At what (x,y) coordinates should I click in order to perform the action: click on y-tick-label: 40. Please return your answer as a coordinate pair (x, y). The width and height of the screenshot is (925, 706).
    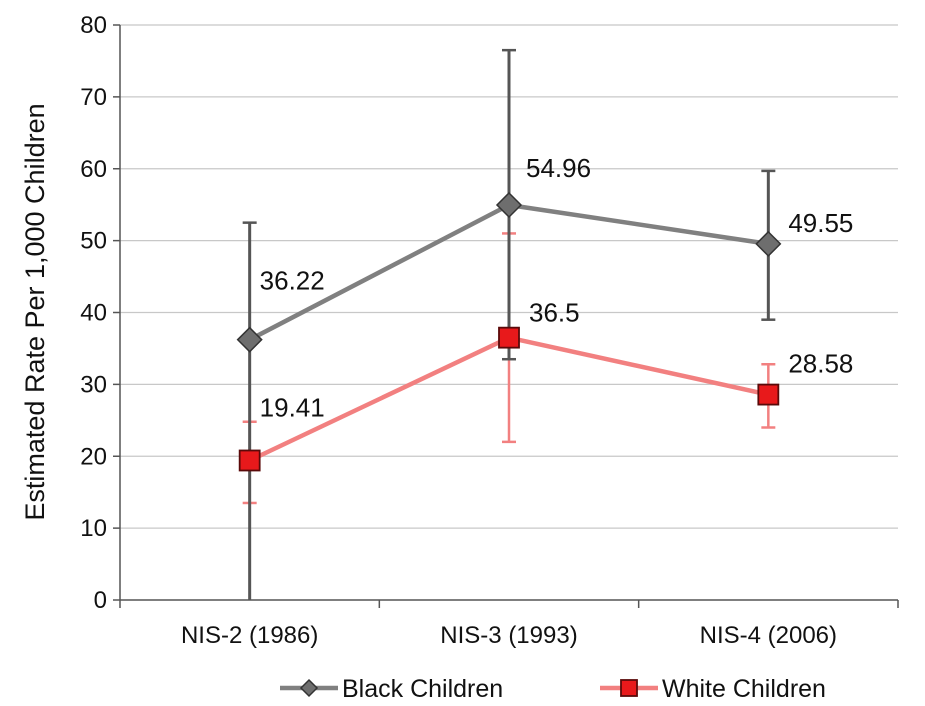
    Looking at the image, I should click on (93, 313).